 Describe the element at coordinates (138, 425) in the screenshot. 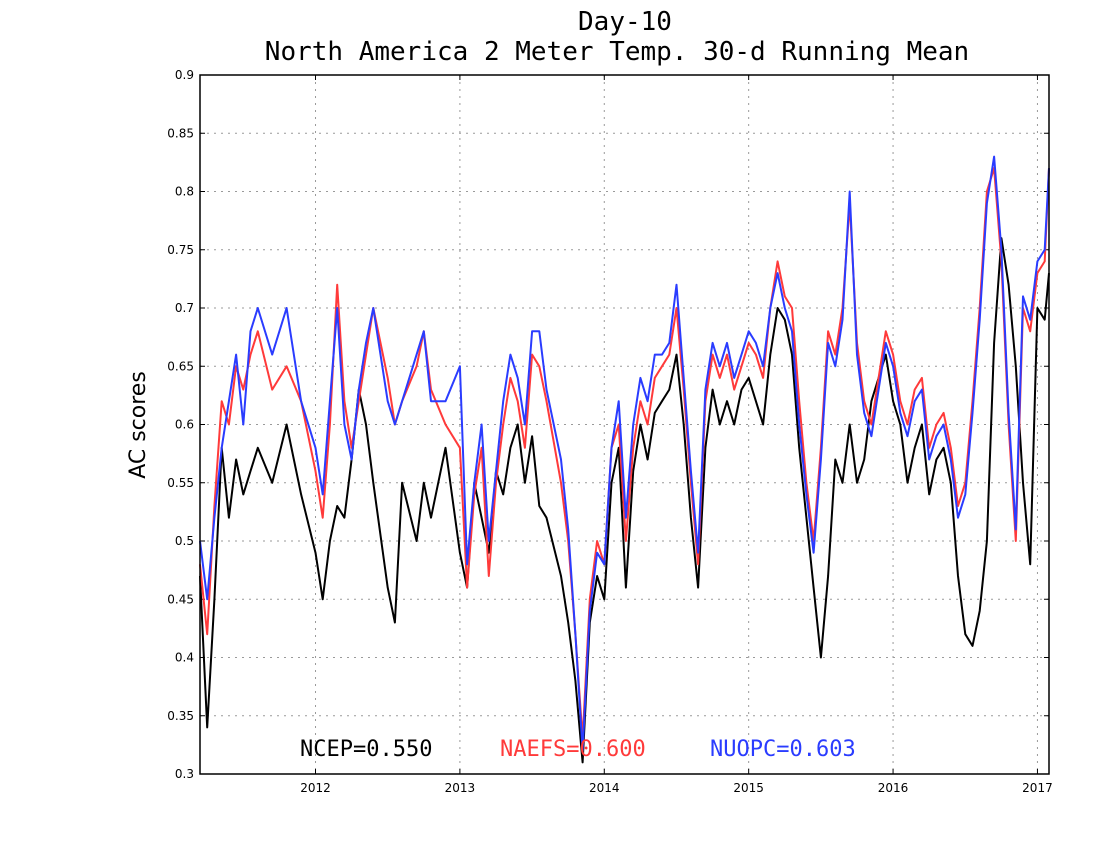

I see `y-axis-label: AC scores` at that location.